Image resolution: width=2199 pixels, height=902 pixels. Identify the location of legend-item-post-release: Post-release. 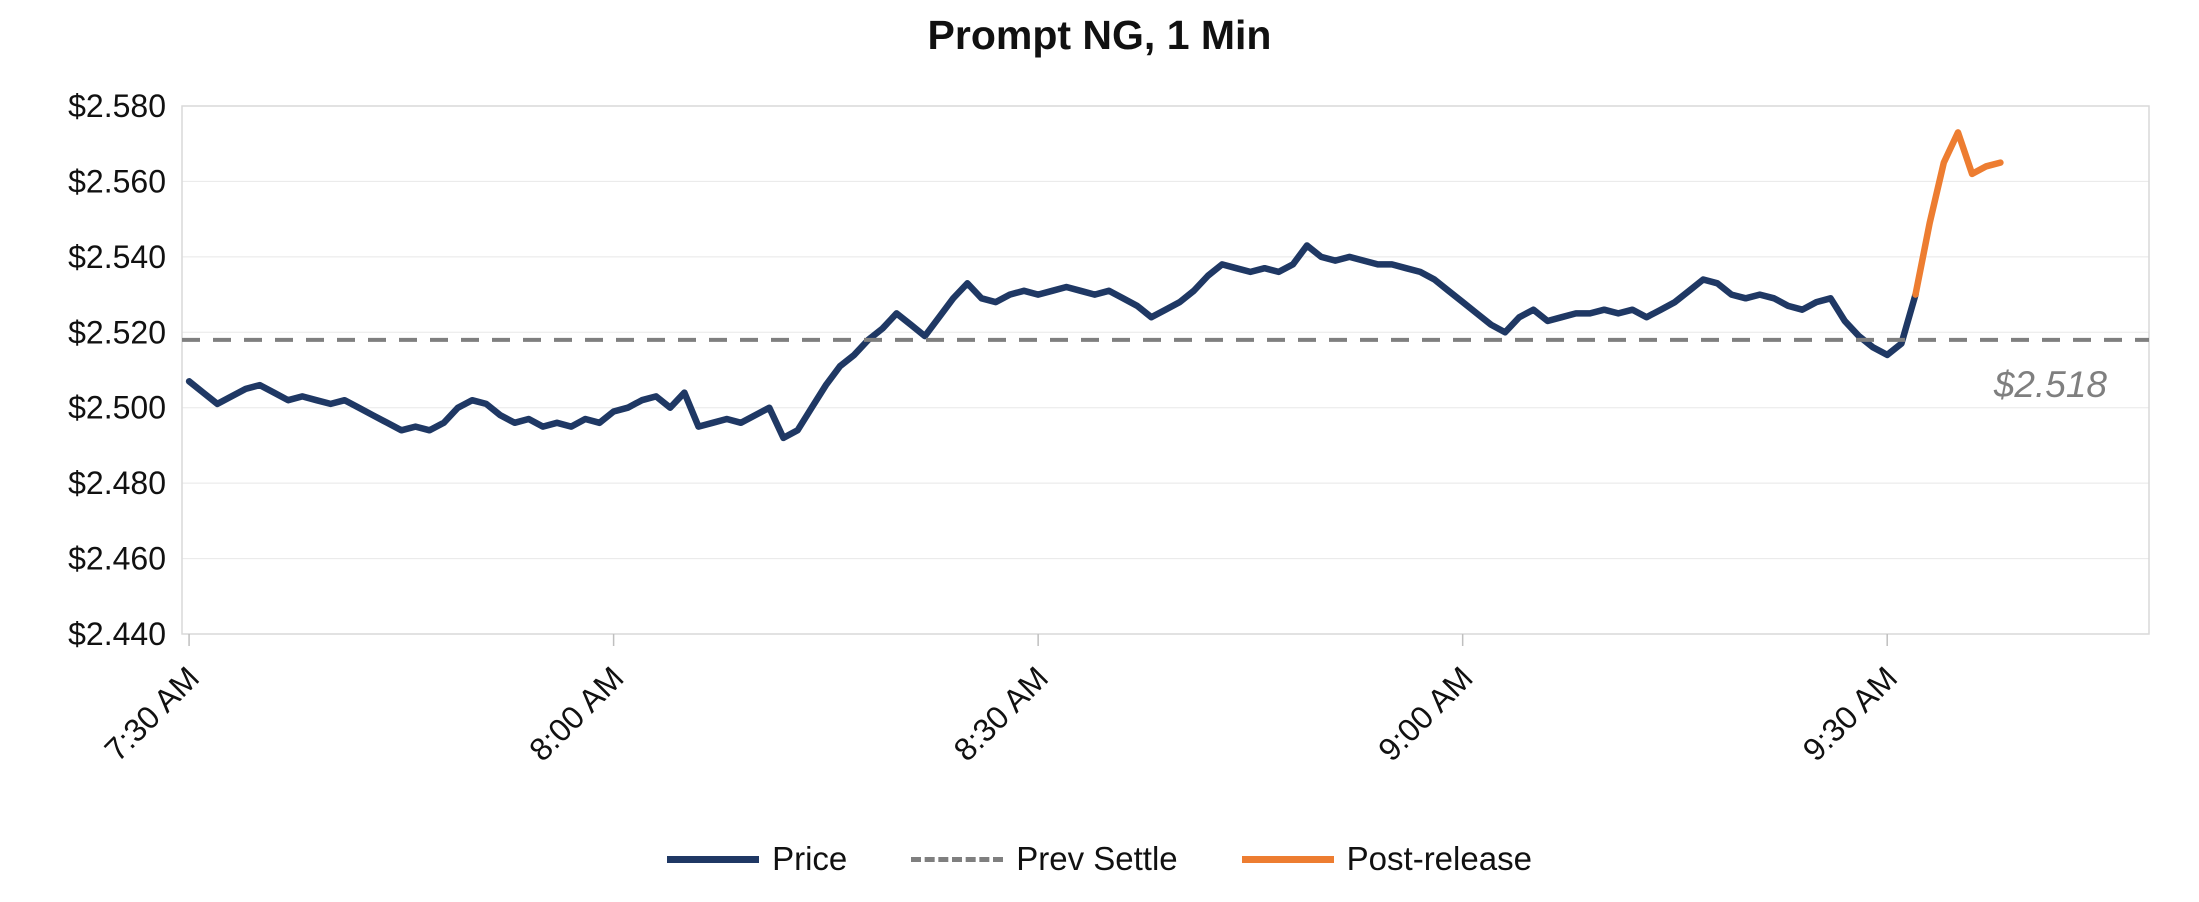
(1386, 859).